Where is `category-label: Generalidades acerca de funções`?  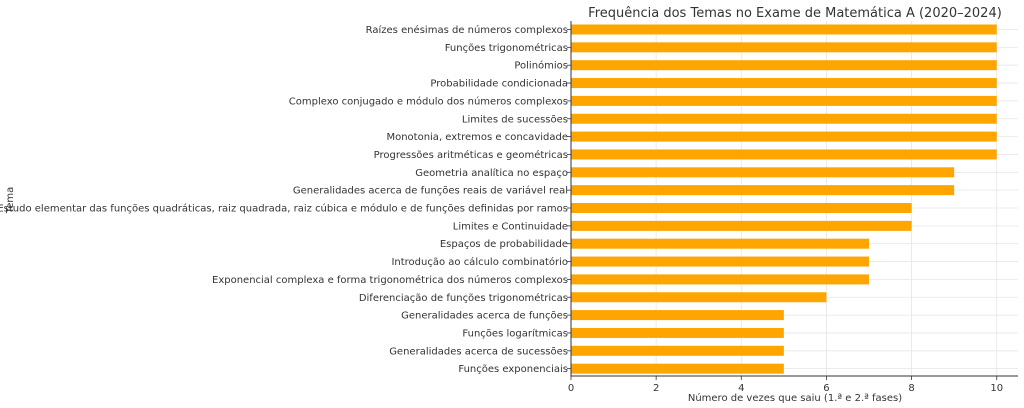
category-label: Generalidades acerca de funções is located at coordinates (484, 316).